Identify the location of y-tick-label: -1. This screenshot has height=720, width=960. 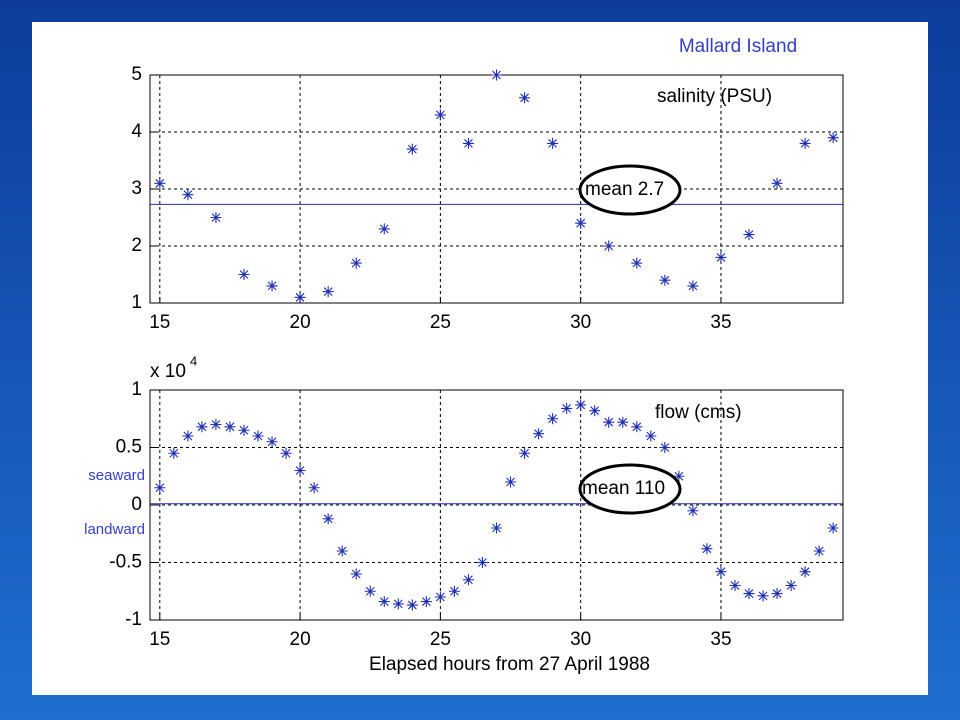
(133, 619).